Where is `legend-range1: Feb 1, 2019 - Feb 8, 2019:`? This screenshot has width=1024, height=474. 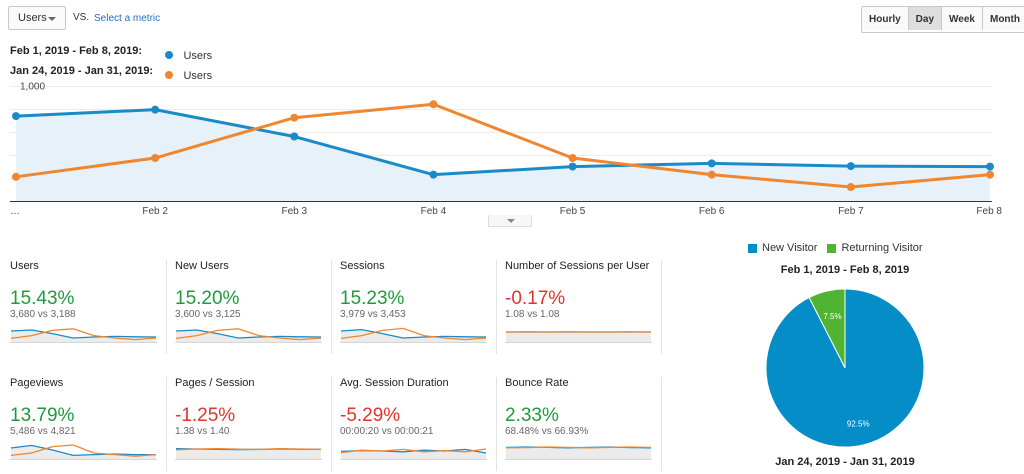 legend-range1: Feb 1, 2019 - Feb 8, 2019: is located at coordinates (76, 51).